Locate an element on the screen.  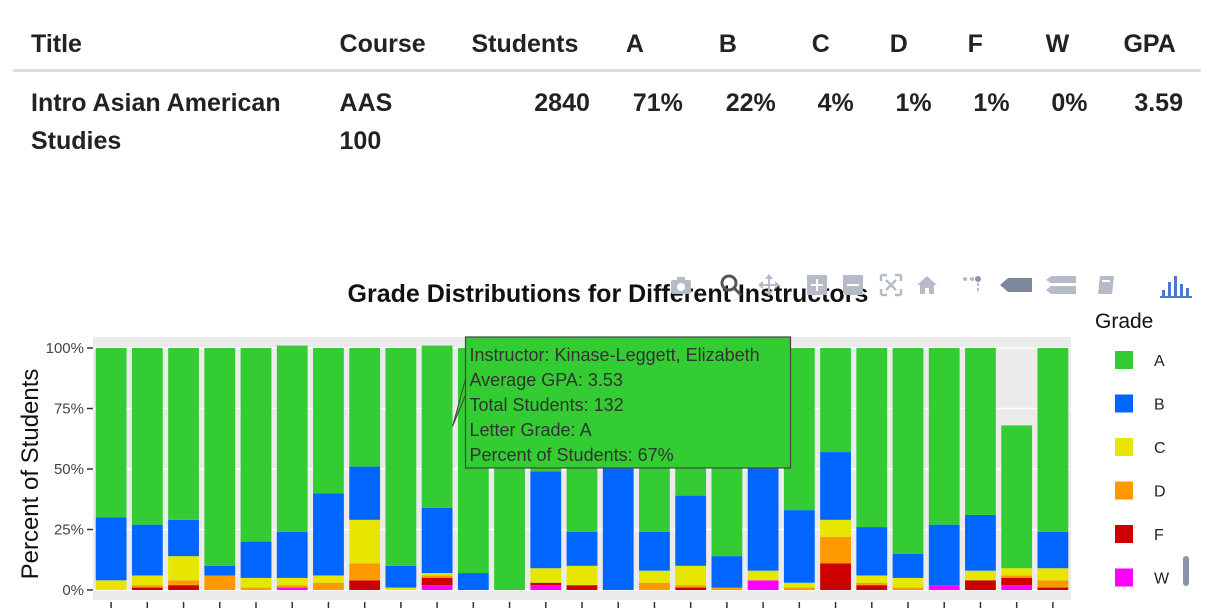
legend-label-d: D is located at coordinates (1160, 492).